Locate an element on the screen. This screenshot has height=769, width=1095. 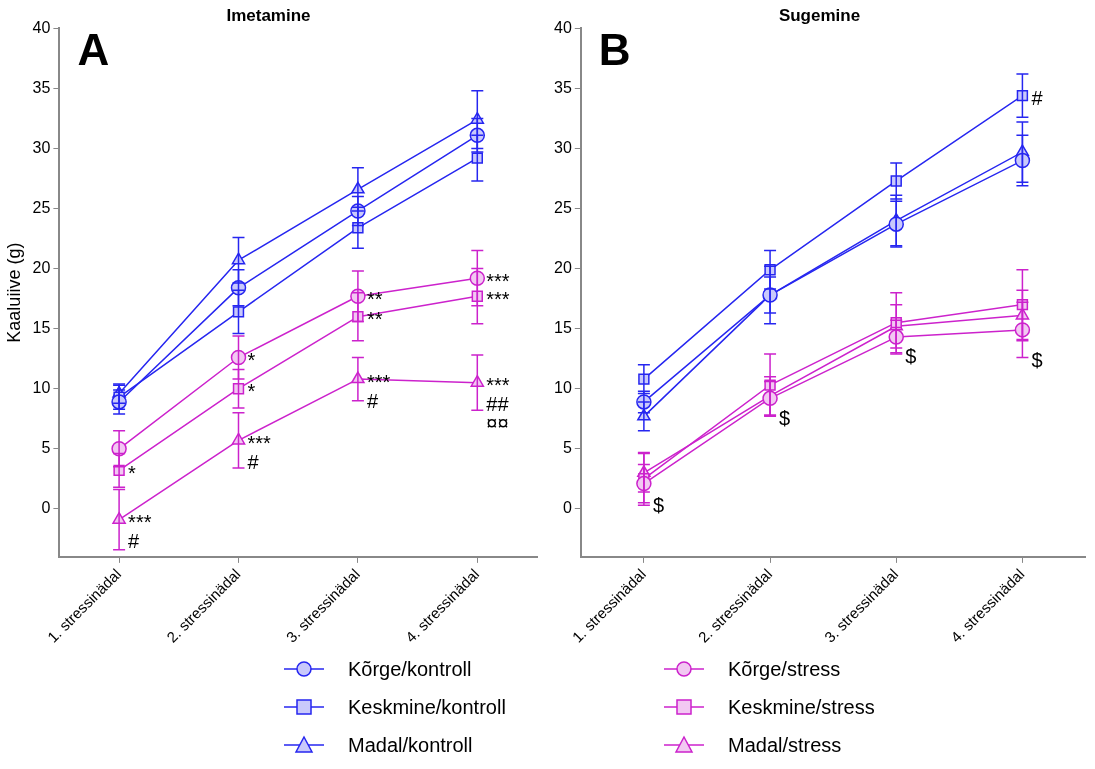
annotation: # is located at coordinates (1037, 98).